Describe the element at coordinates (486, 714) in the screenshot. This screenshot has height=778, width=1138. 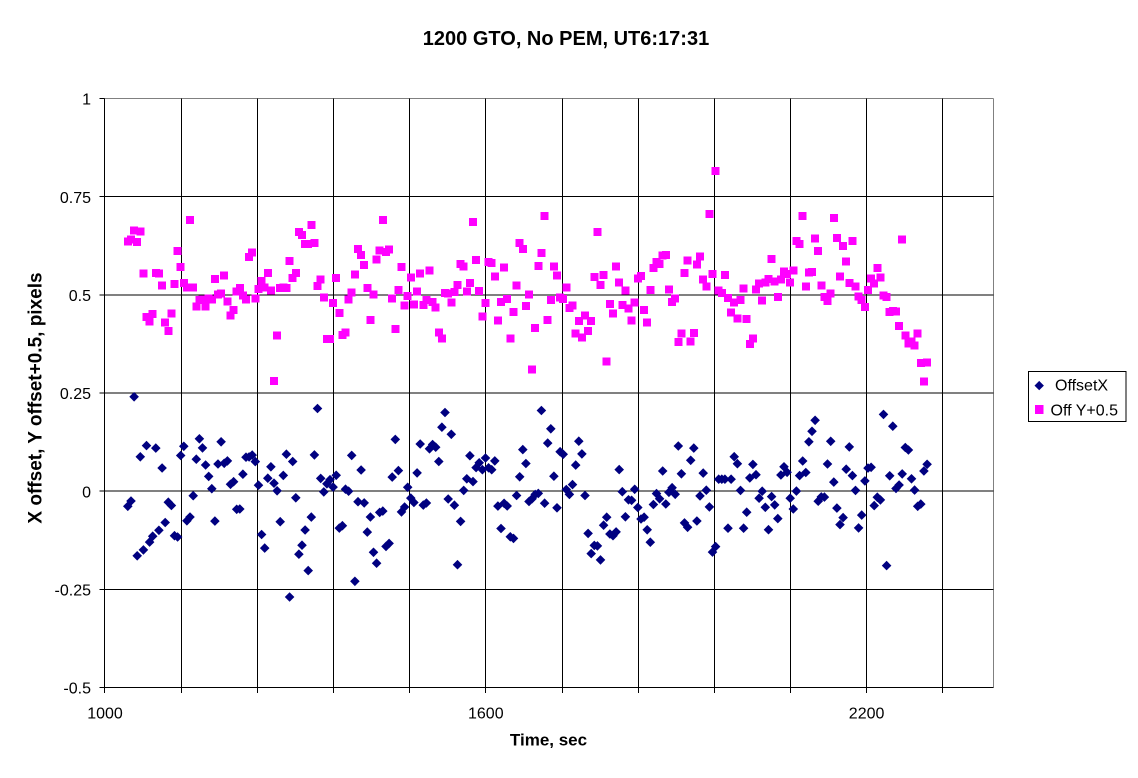
I see `svg-text: 1600` at that location.